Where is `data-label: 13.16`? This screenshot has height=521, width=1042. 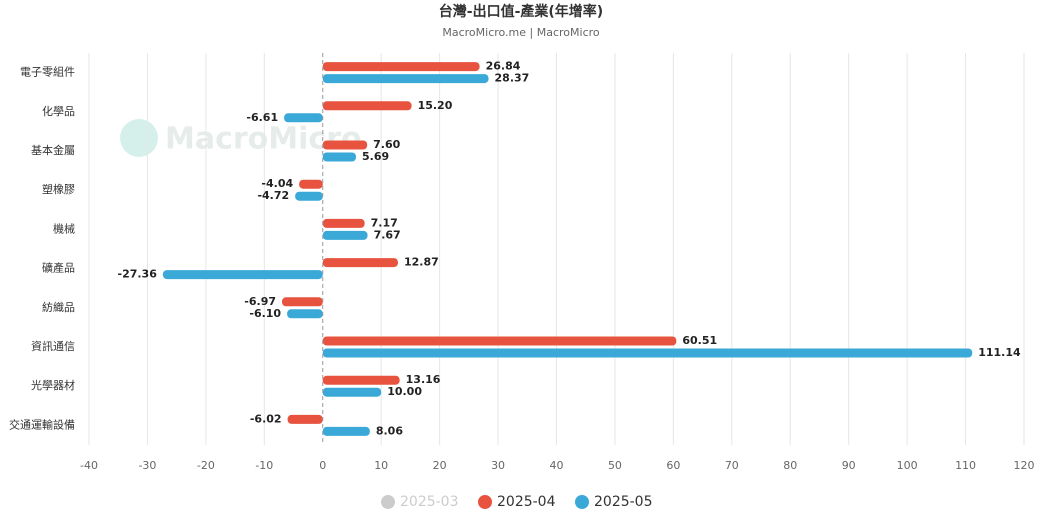
data-label: 13.16 is located at coordinates (423, 379).